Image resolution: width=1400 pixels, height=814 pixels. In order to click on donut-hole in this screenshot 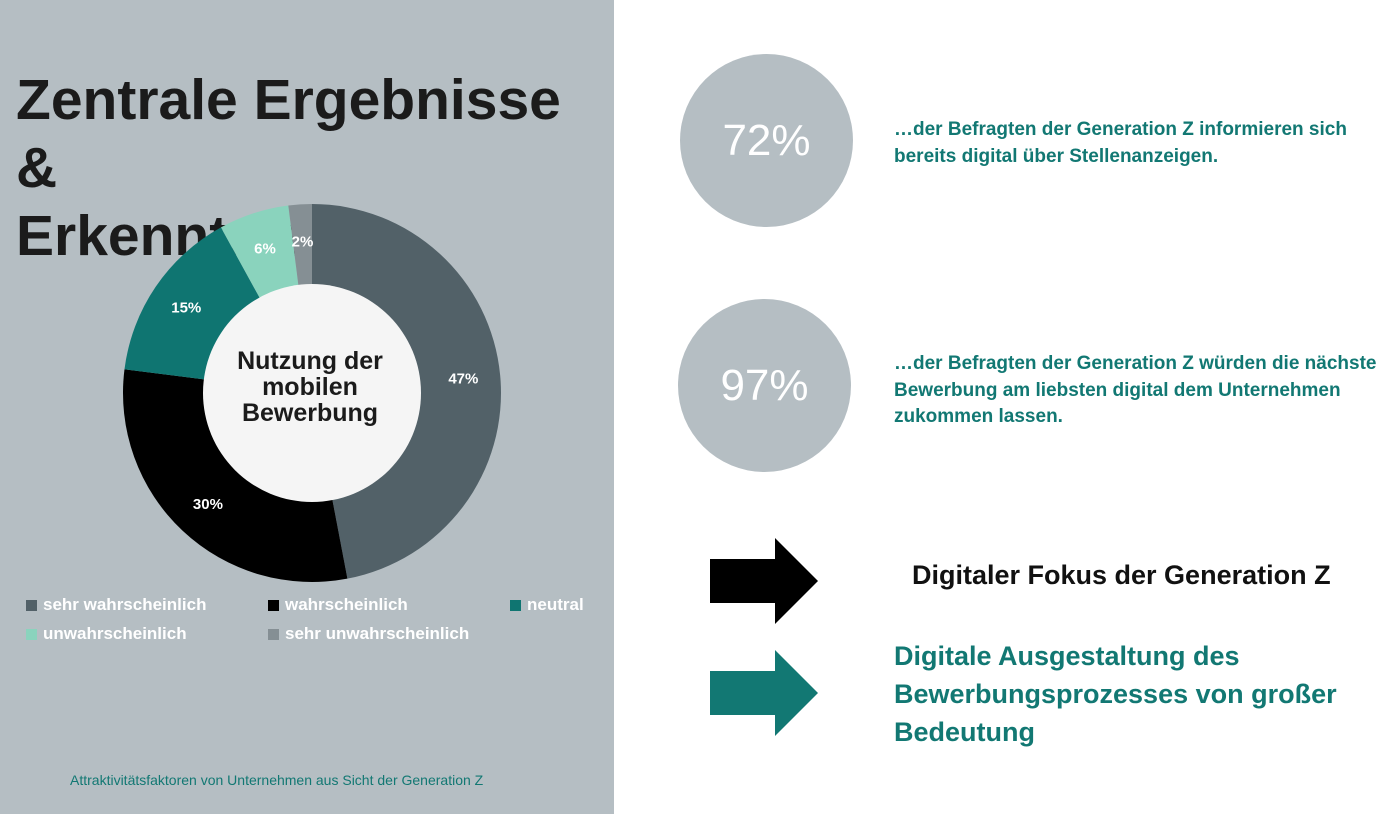, I will do `click(312, 393)`.